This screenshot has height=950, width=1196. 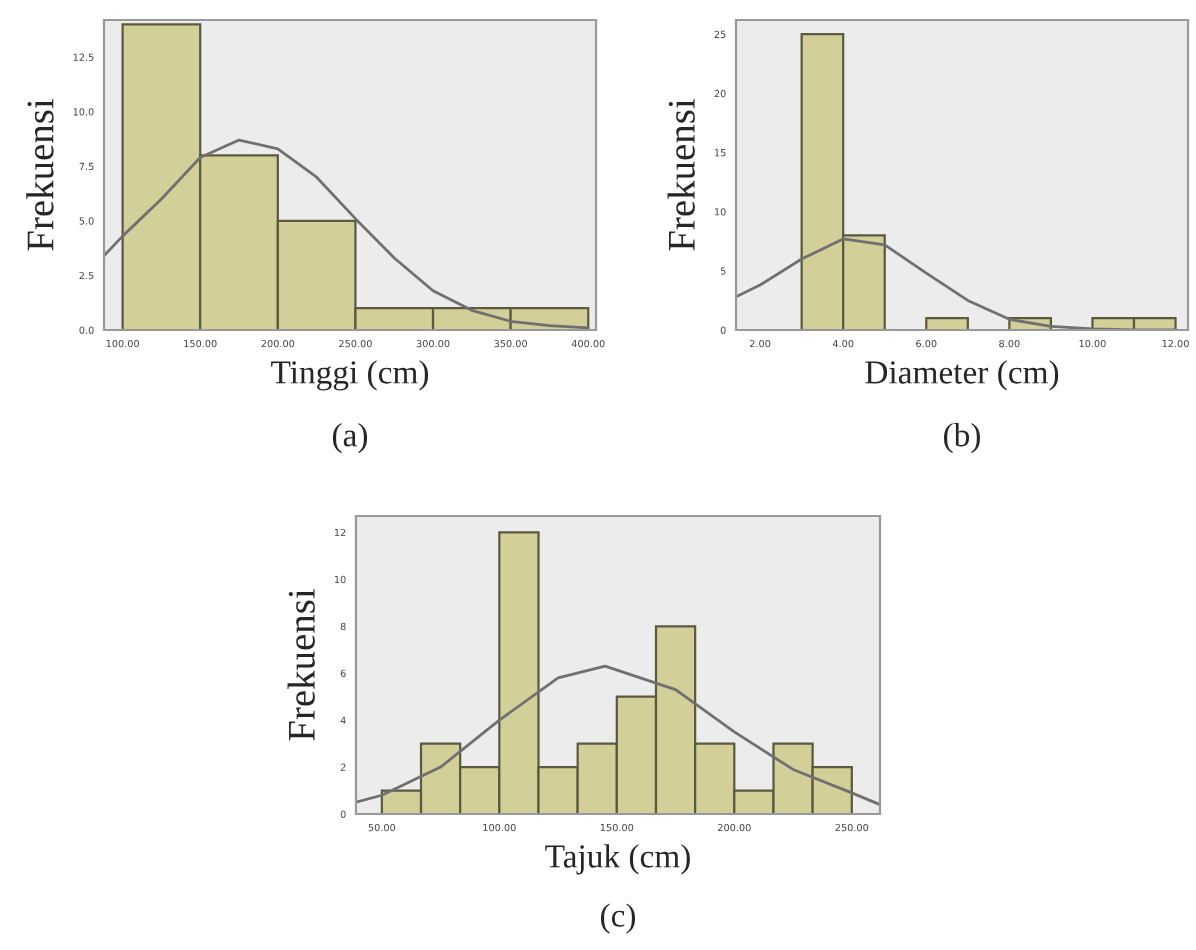 I want to click on text: (b), so click(x=962, y=438).